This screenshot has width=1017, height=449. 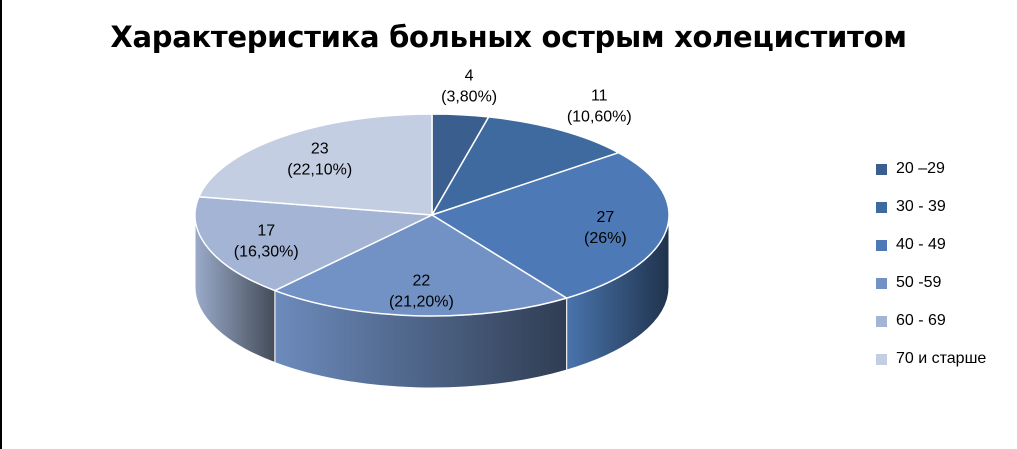 What do you see at coordinates (469, 76) in the screenshot?
I see `data-label-value-0: 4` at bounding box center [469, 76].